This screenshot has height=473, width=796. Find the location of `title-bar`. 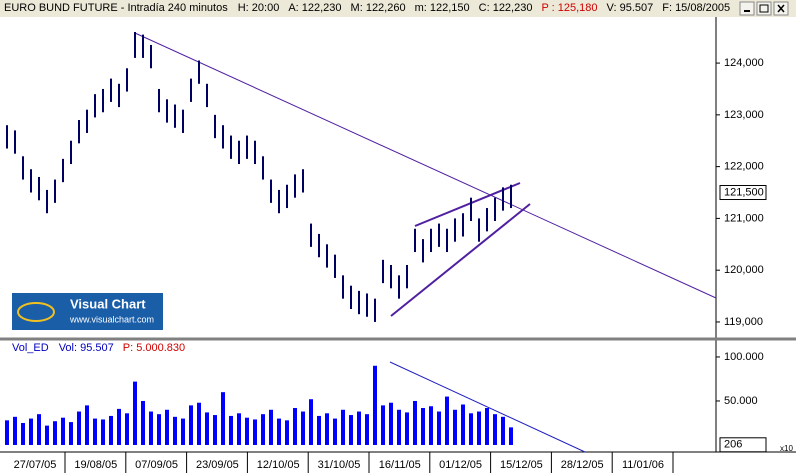

title-bar is located at coordinates (398, 8).